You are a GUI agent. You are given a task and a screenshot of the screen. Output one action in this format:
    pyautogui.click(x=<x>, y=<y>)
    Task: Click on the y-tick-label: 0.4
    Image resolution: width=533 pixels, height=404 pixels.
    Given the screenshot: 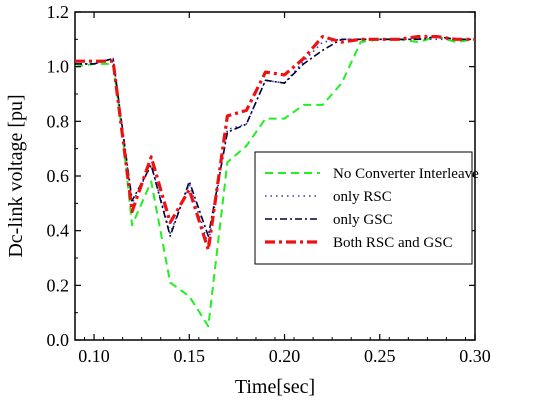 What is the action you would take?
    pyautogui.click(x=58, y=231)
    